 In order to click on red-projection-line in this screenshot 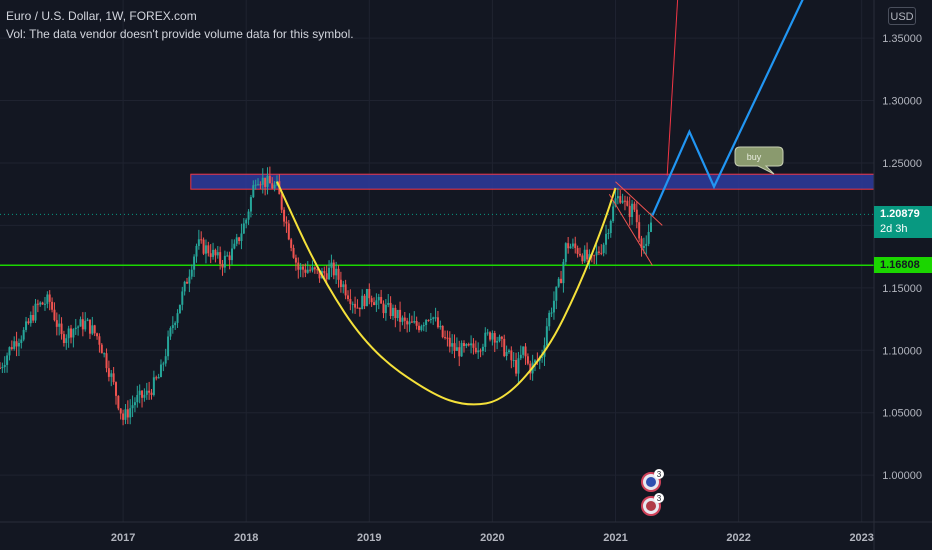, I will do `click(672, 88)`.